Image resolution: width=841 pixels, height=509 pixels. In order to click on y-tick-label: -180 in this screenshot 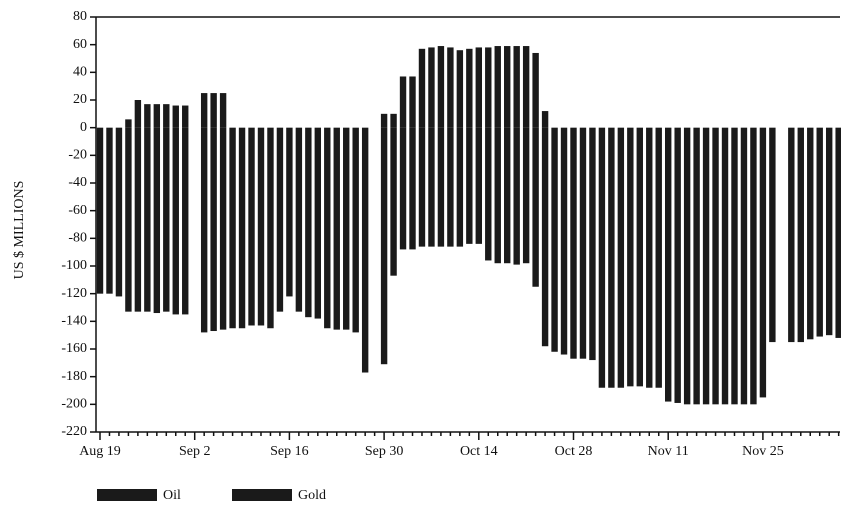, I will do `click(74, 376)`.